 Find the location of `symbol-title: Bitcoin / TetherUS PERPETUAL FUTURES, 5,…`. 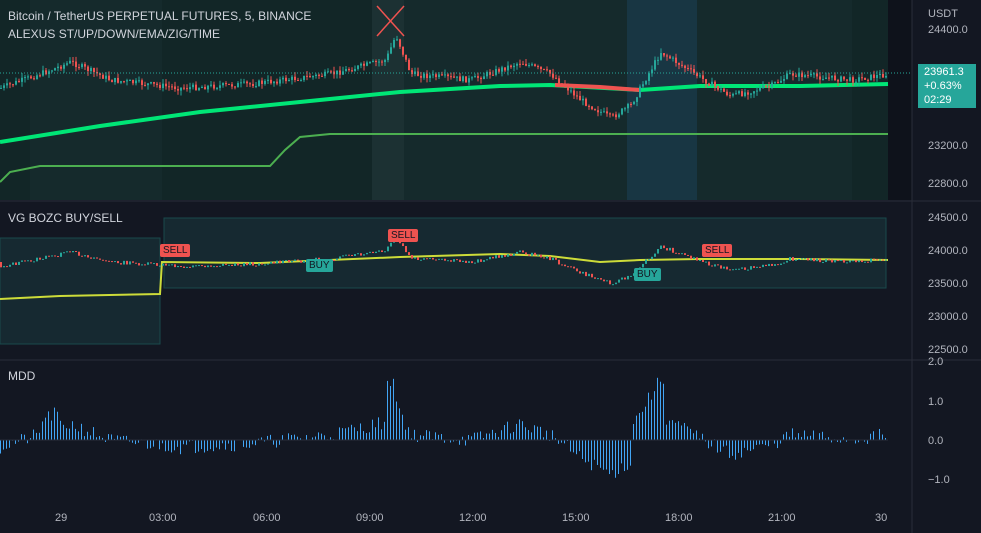

symbol-title: Bitcoin / TetherUS PERPETUAL FUTURES, 5,… is located at coordinates (160, 16).